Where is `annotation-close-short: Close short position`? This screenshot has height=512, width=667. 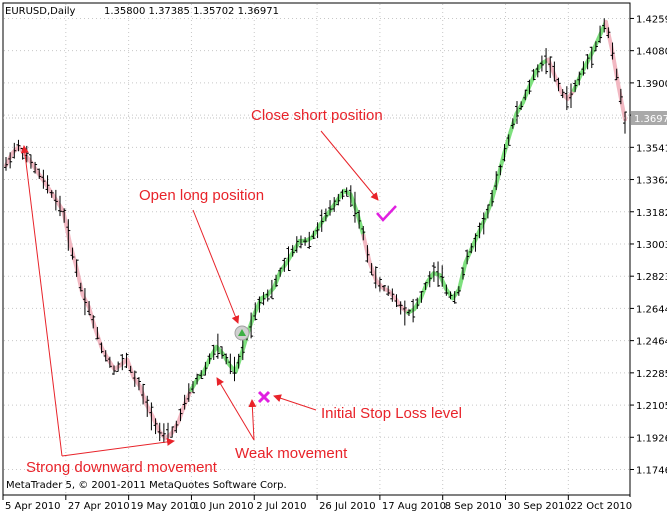
annotation-close-short: Close short position is located at coordinates (317, 115).